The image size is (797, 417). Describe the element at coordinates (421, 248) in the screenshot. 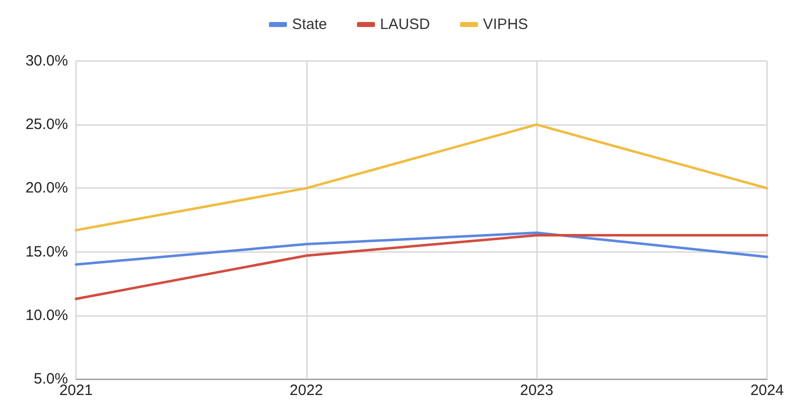

I see `line-series` at that location.